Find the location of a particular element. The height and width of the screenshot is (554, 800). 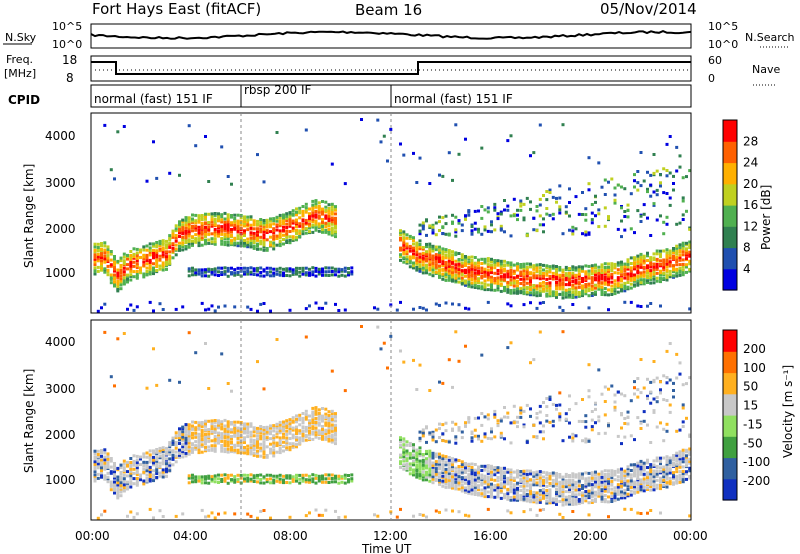

freq-tick-top: 18 is located at coordinates (69, 60).